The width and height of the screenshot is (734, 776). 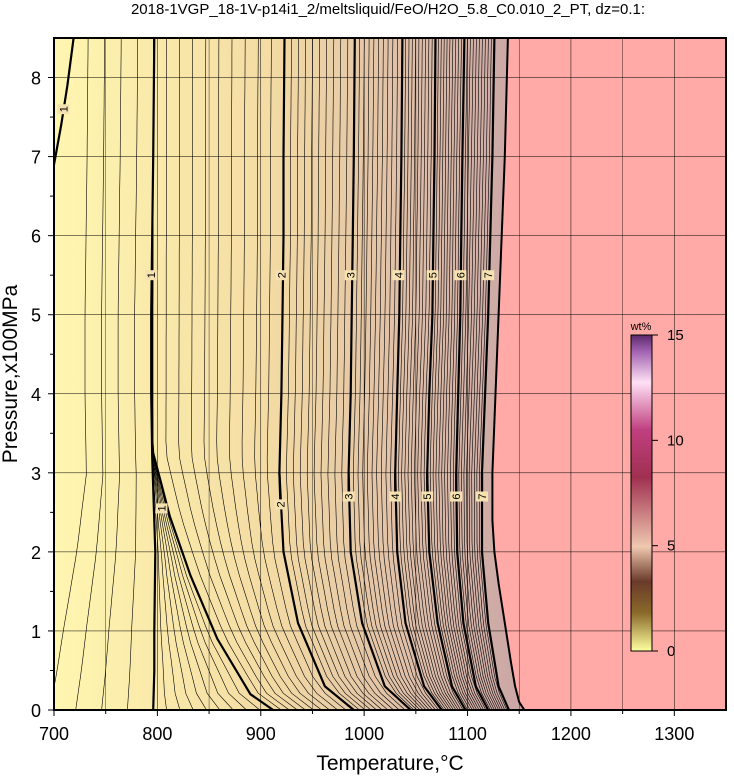 I want to click on colorbar-ticks: 0 5 10 15, so click(x=668, y=493).